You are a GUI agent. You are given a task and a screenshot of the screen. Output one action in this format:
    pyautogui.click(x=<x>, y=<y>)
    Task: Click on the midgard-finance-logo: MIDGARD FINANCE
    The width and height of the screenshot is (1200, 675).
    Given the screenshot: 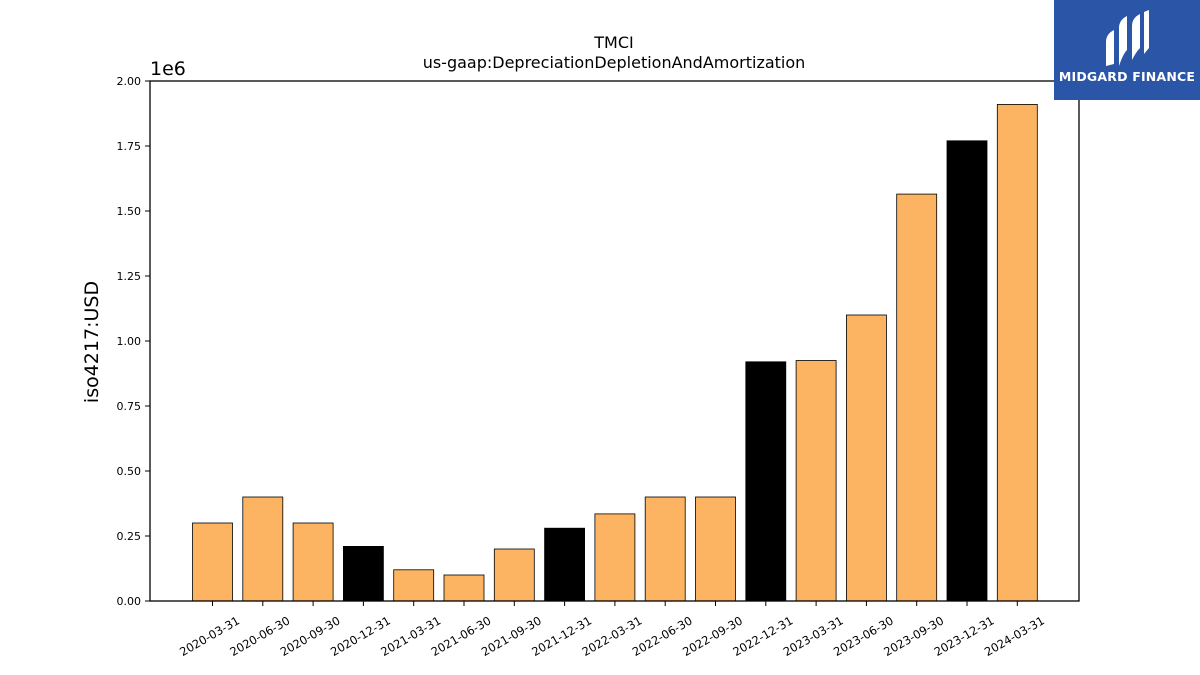 What is the action you would take?
    pyautogui.click(x=1127, y=50)
    